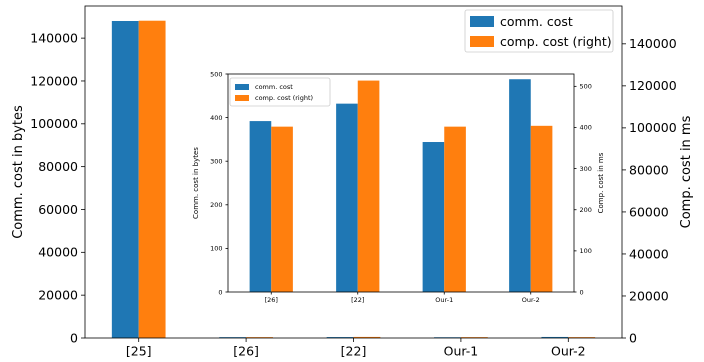 The image size is (704, 362). What do you see at coordinates (58, 209) in the screenshot?
I see `chart0-ytick-label-left-3: 60000` at bounding box center [58, 209].